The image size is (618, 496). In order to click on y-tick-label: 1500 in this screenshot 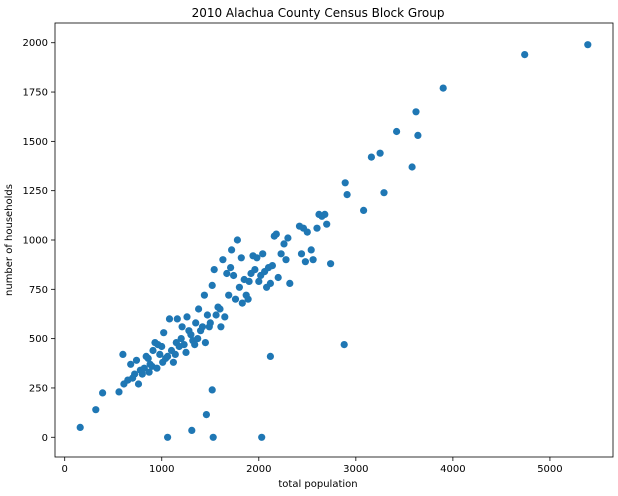, I will do `click(35, 142)`.